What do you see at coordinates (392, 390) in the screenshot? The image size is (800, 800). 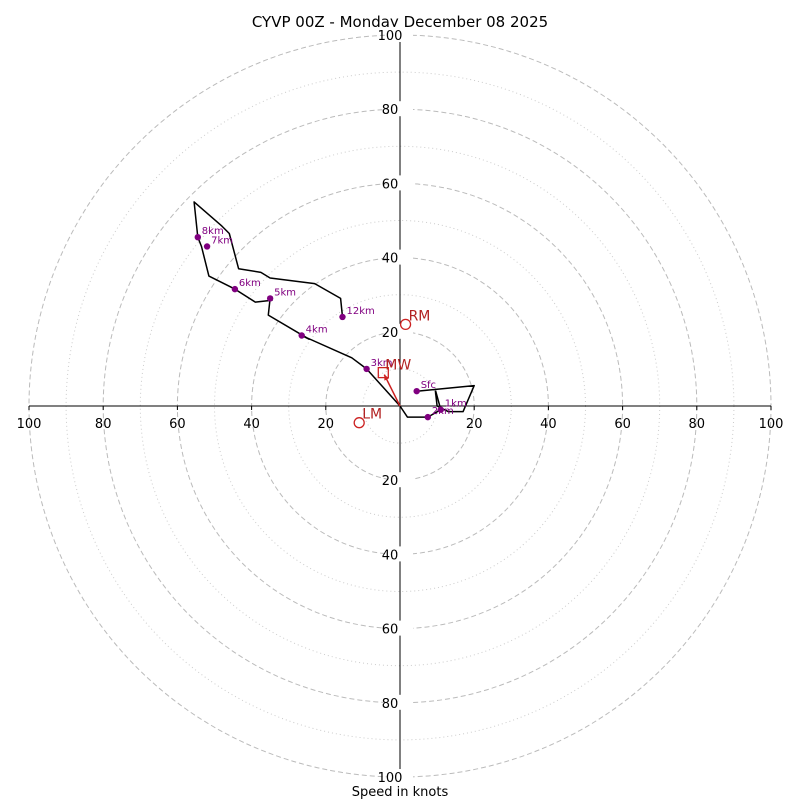 I see `mean-wind-vector` at bounding box center [392, 390].